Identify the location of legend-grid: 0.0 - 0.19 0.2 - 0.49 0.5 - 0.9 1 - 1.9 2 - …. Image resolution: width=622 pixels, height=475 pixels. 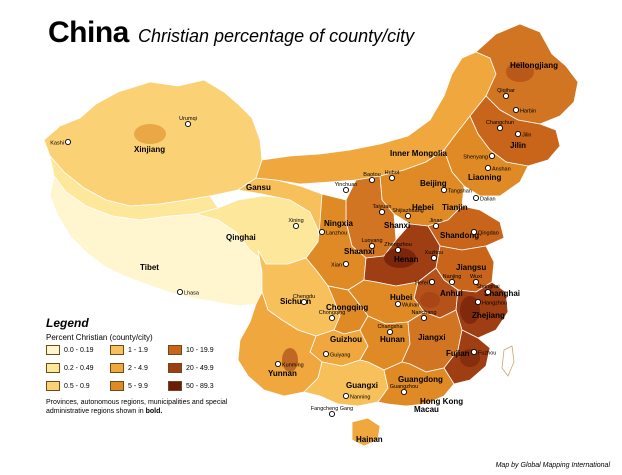
(141, 375).